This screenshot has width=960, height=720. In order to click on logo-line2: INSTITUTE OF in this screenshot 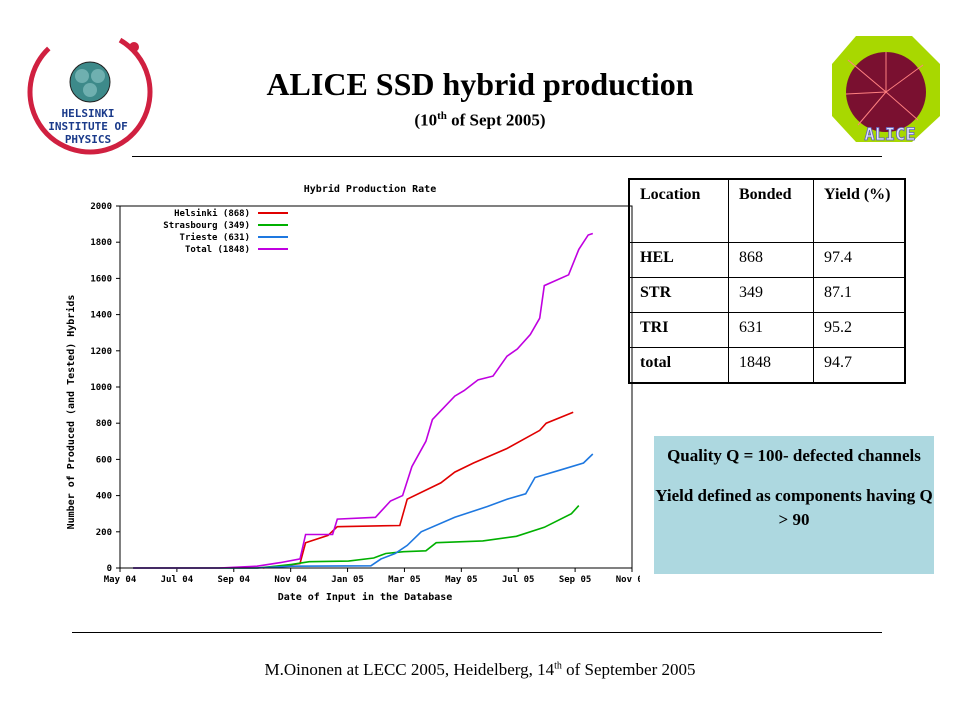, I will do `click(87, 126)`.